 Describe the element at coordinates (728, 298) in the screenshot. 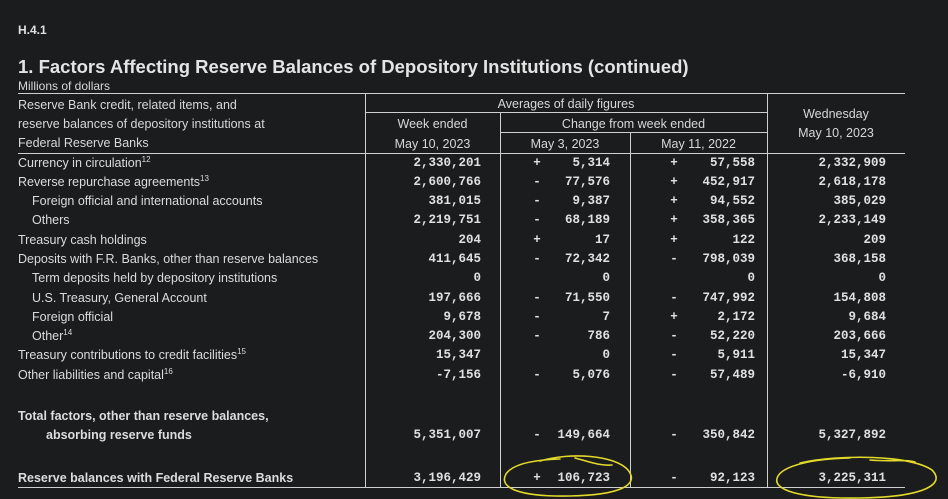

I see `change-2-value: 747,992` at that location.